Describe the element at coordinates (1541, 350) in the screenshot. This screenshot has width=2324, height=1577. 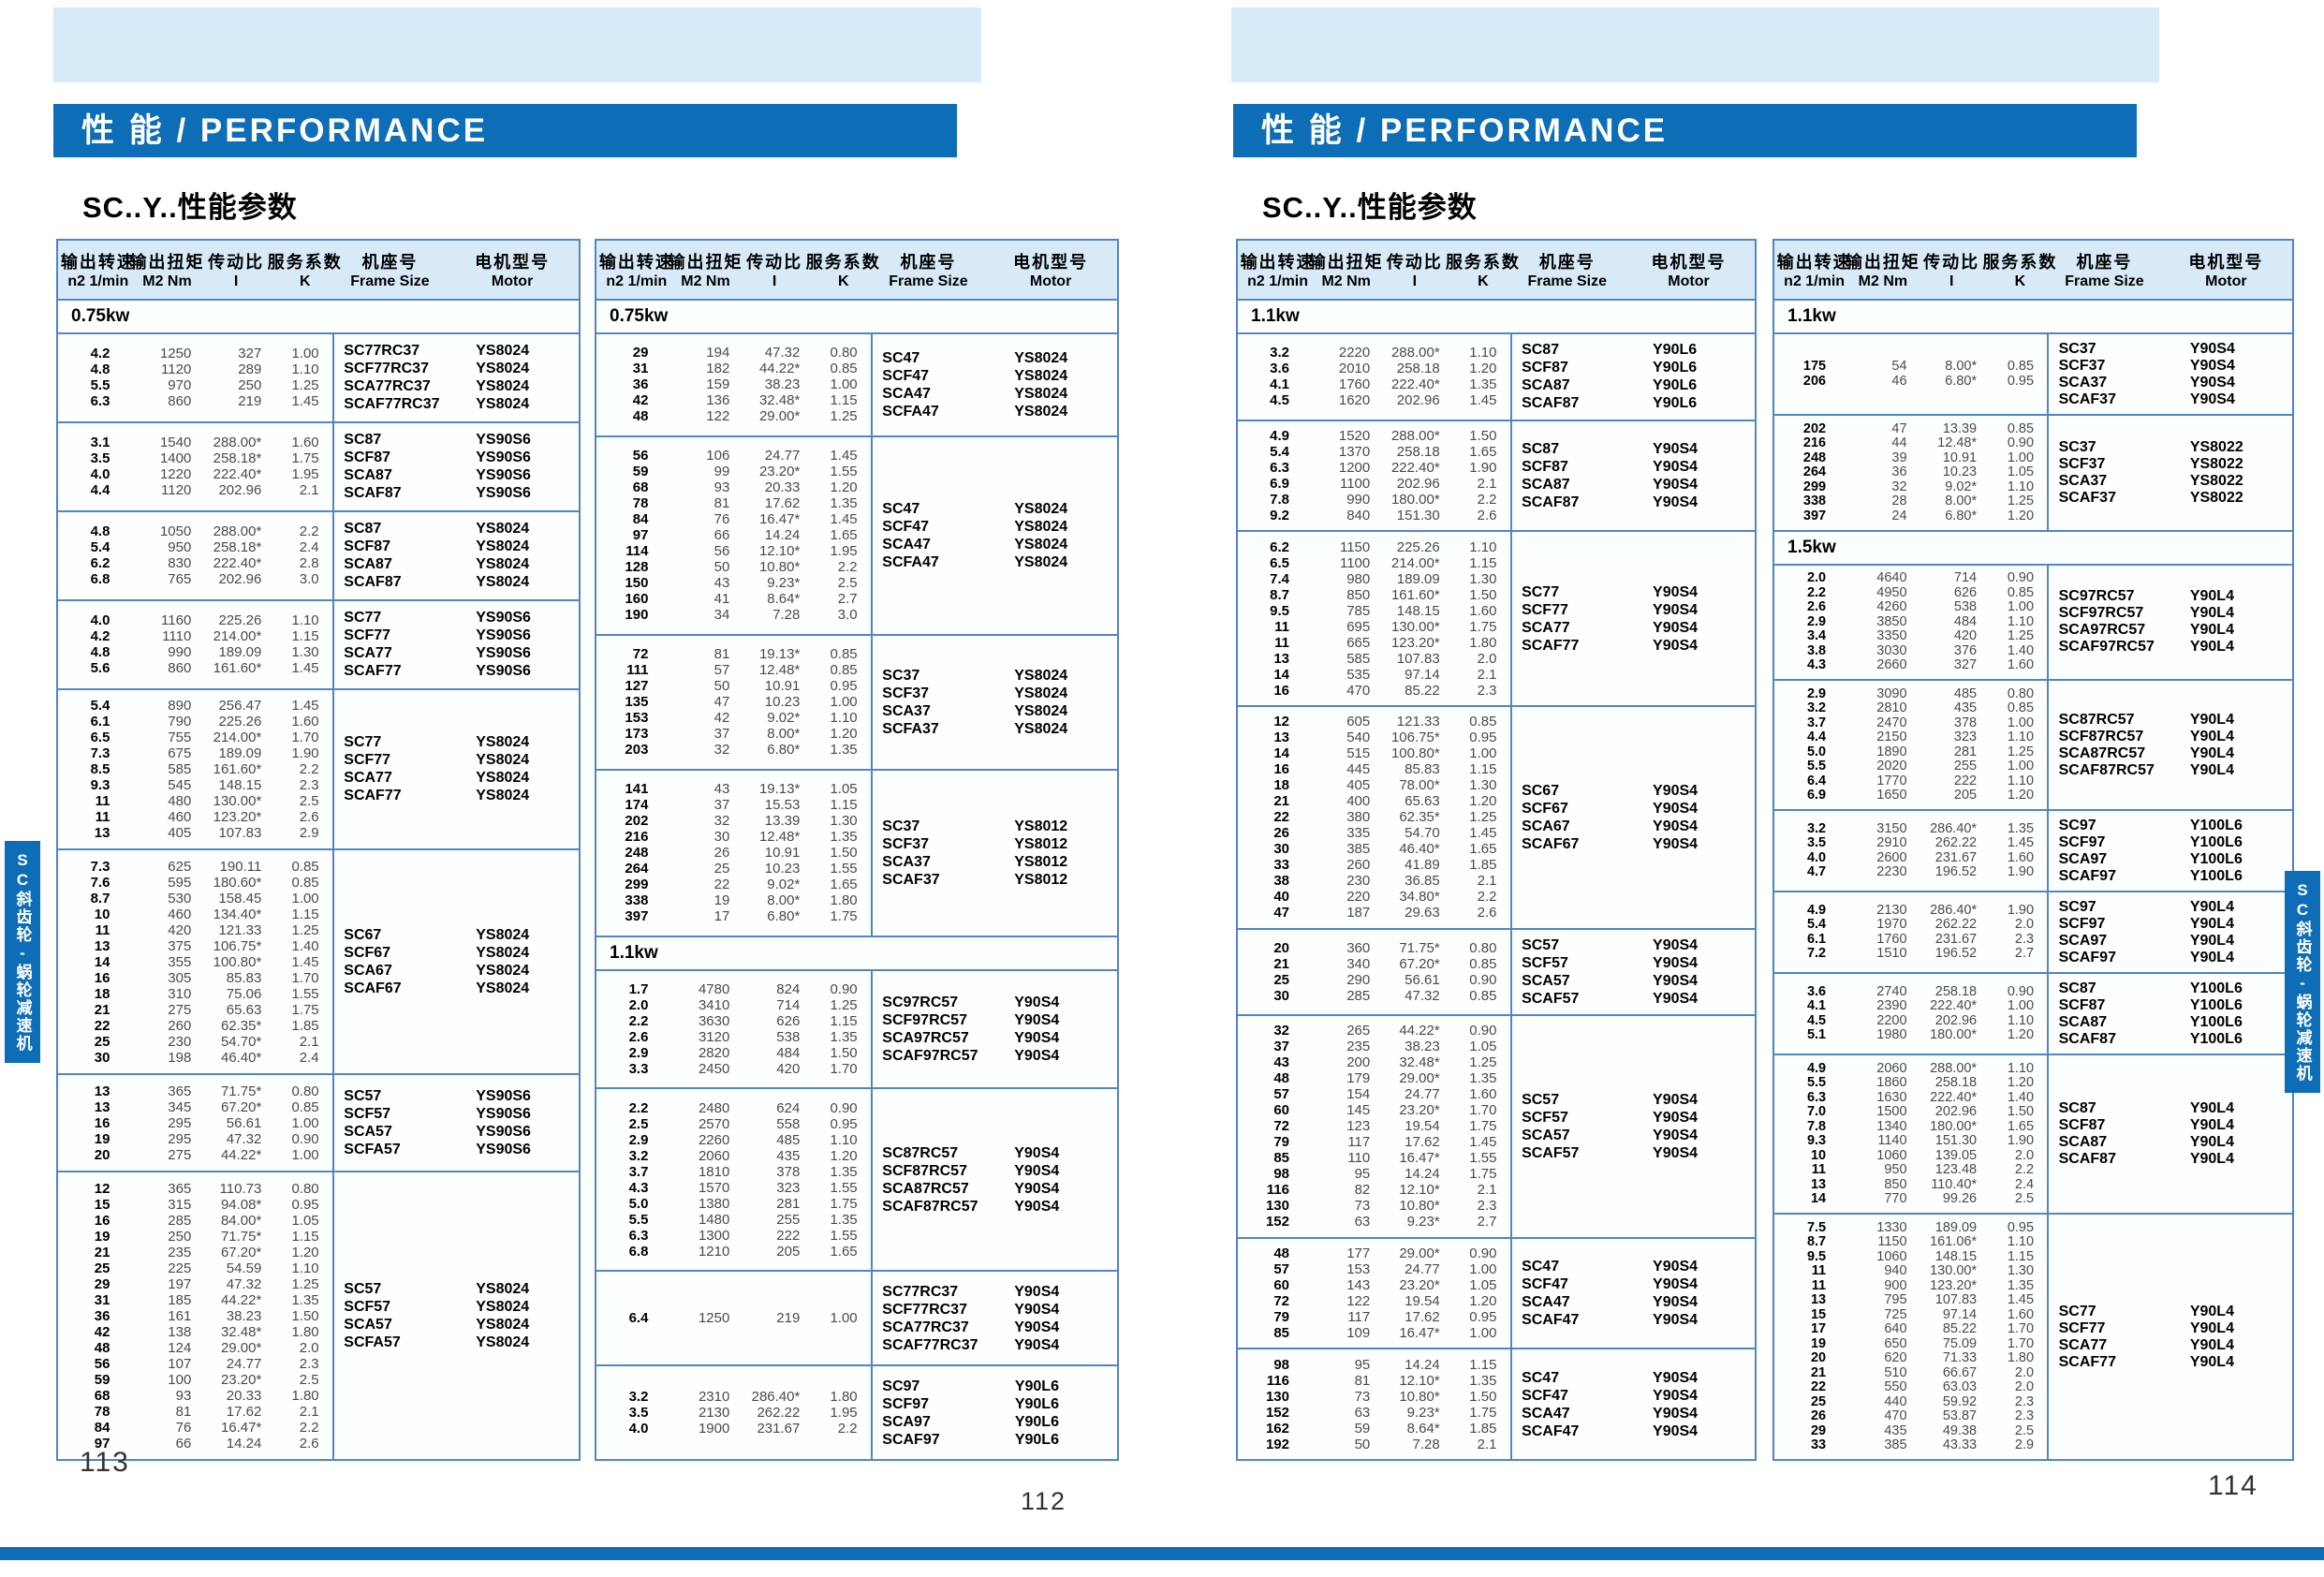
I see `frame-size-cell: SC87` at that location.